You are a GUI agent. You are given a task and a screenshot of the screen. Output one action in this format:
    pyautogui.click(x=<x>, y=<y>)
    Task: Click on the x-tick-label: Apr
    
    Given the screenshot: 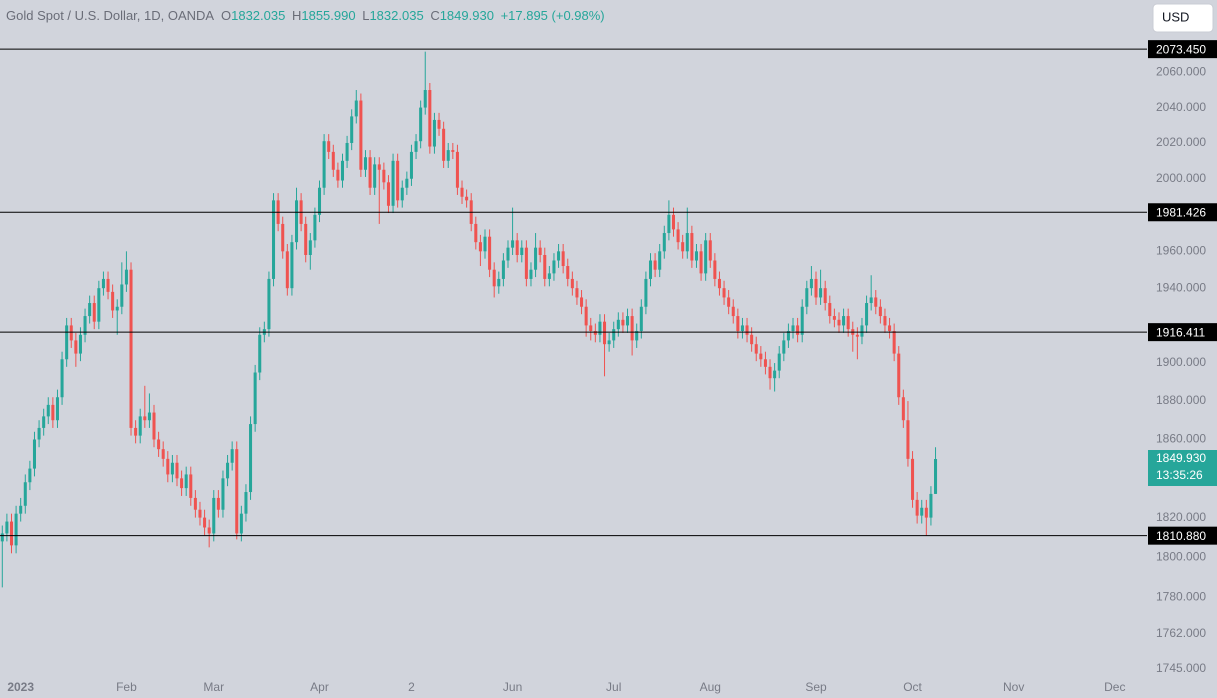 What is the action you would take?
    pyautogui.click(x=319, y=687)
    